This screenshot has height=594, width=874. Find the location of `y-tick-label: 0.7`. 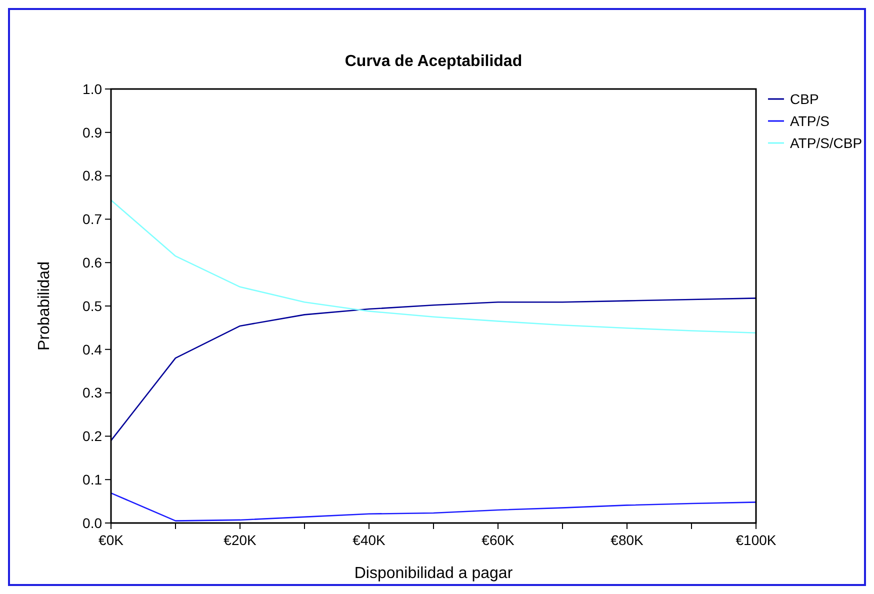

y-tick-label: 0.7 is located at coordinates (92, 219).